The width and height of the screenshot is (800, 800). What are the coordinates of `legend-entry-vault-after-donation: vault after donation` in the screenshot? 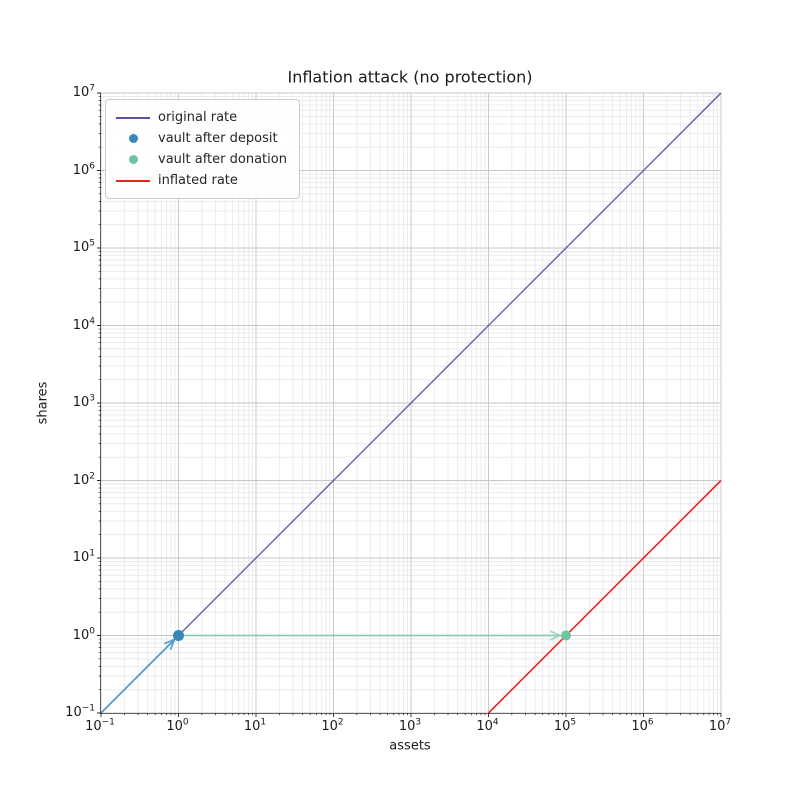 It's located at (200, 159).